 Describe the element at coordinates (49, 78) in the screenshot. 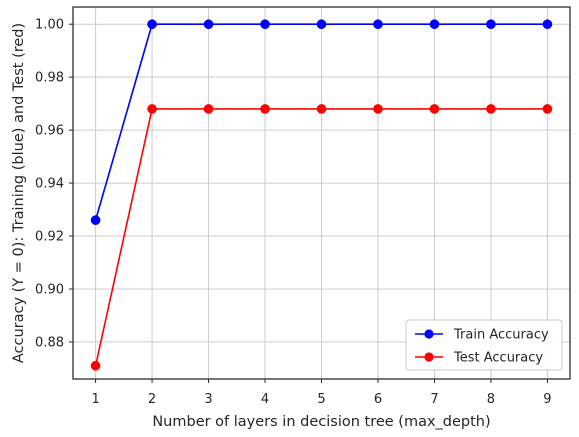

I see `y-tick-label: 0.98` at that location.